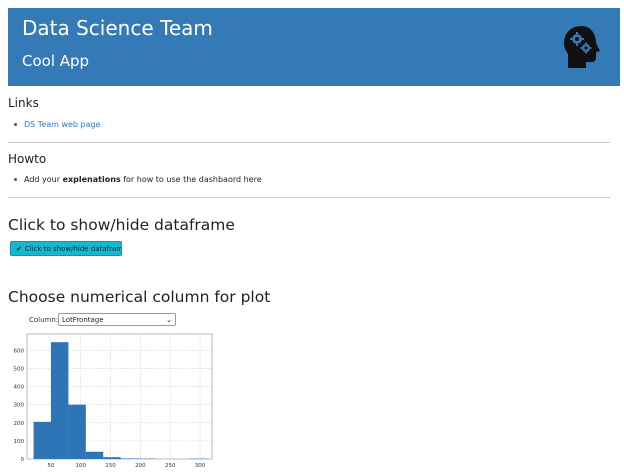  Describe the element at coordinates (117, 28) in the screenshot. I see `header-title: Data Science Team` at that location.